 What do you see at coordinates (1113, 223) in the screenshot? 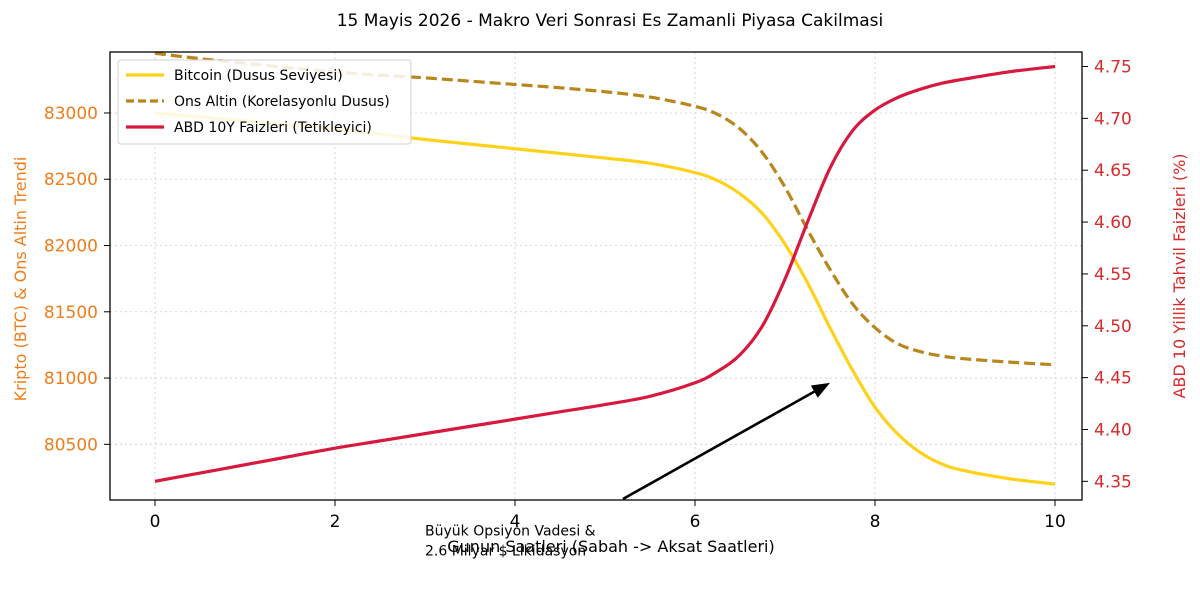
I see `y-right-tick-label: 4.60` at bounding box center [1113, 223].